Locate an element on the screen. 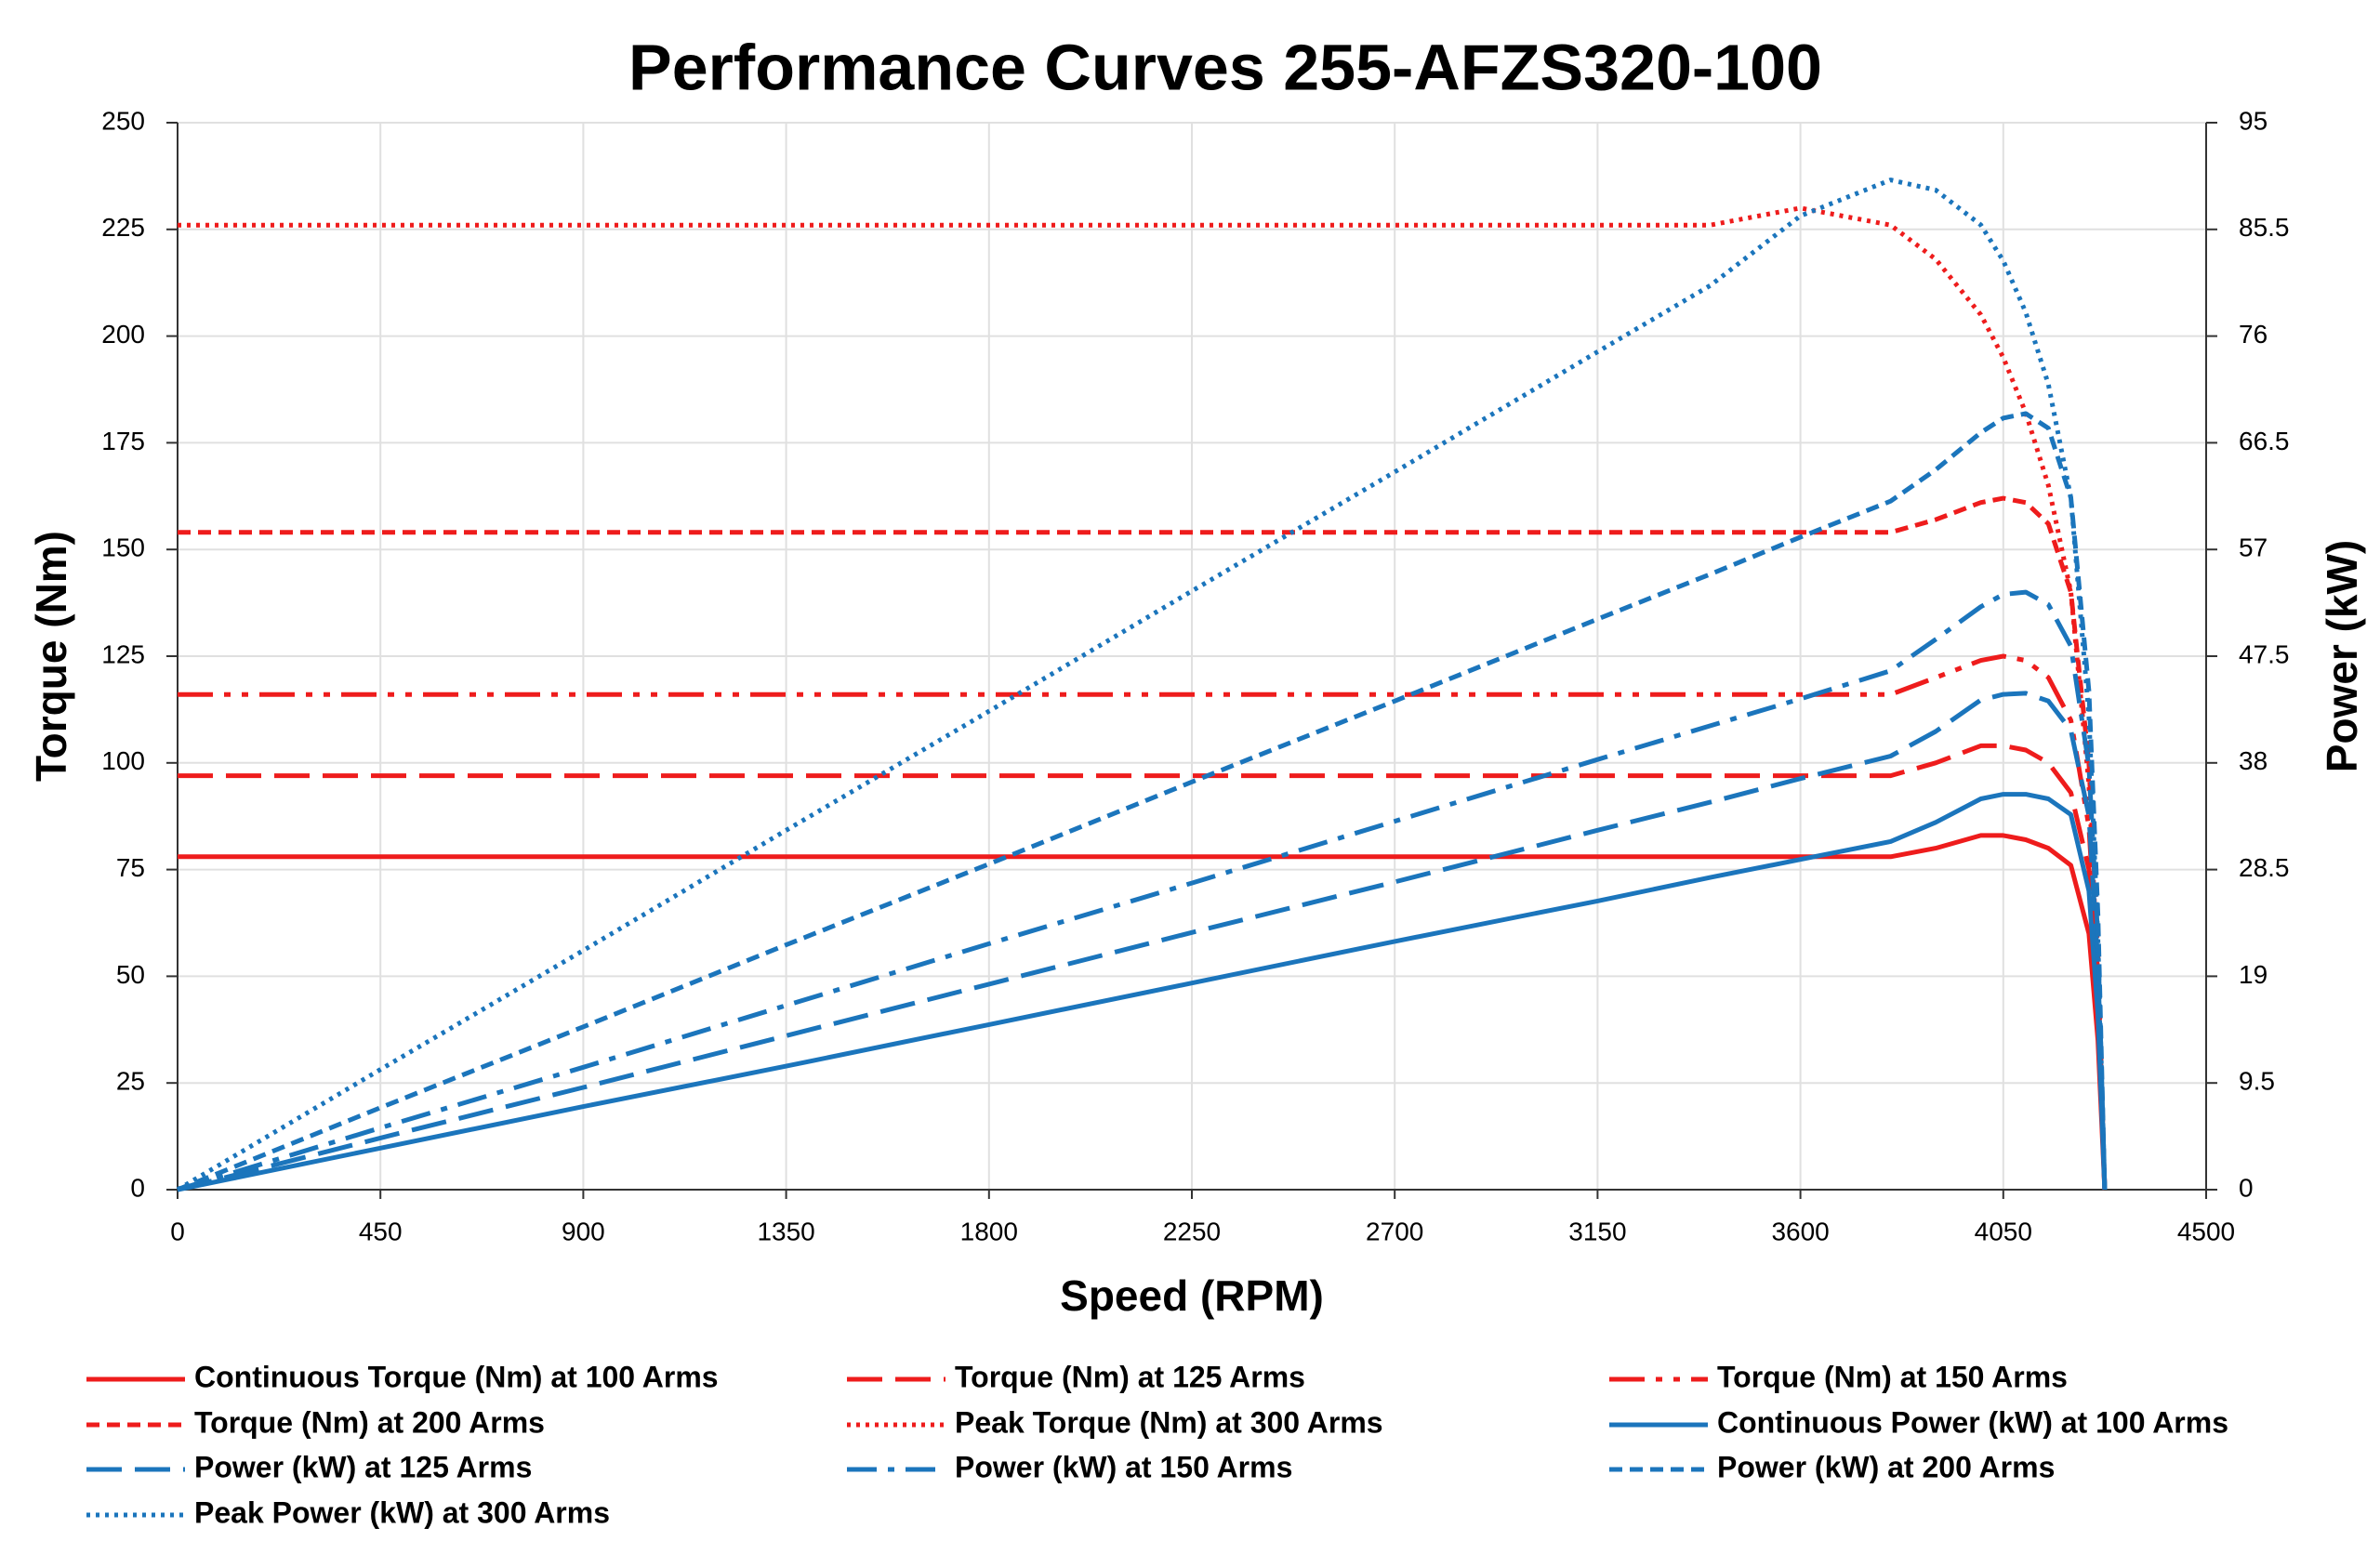  y2-tick-label: 9.5 is located at coordinates (2257, 1081).